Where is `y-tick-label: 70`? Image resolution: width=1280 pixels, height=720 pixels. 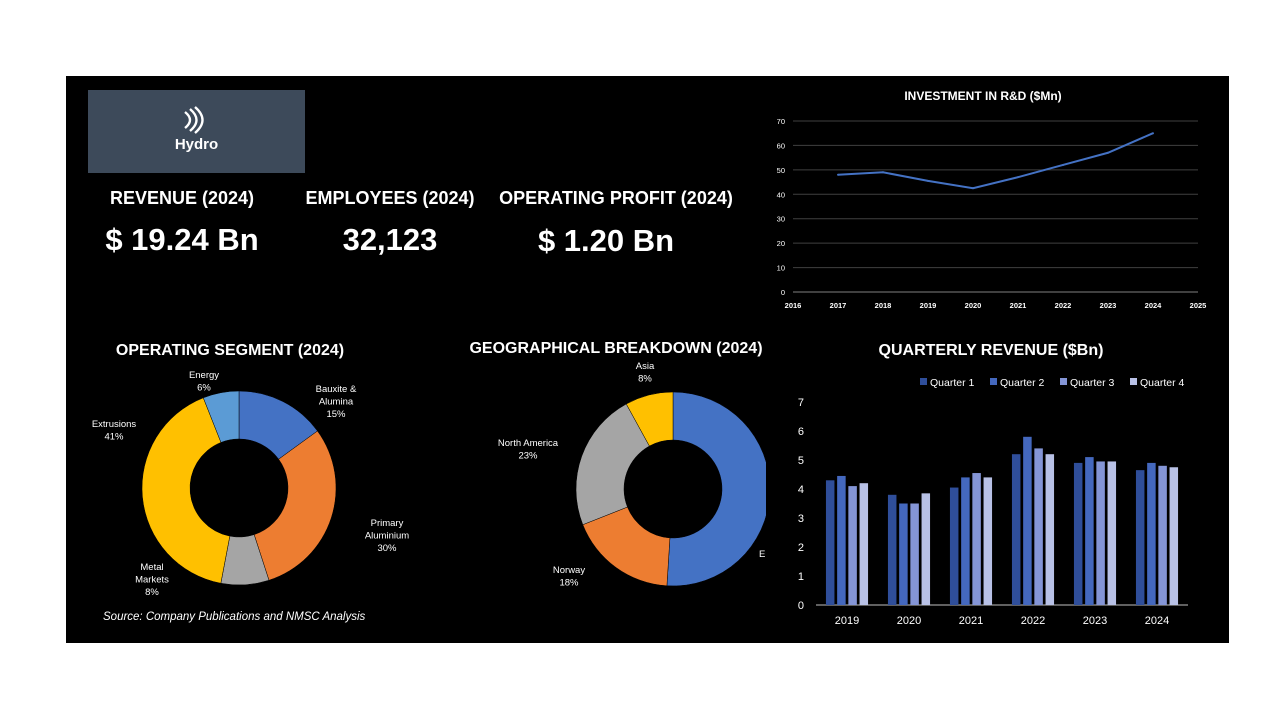
y-tick-label: 70 is located at coordinates (781, 121).